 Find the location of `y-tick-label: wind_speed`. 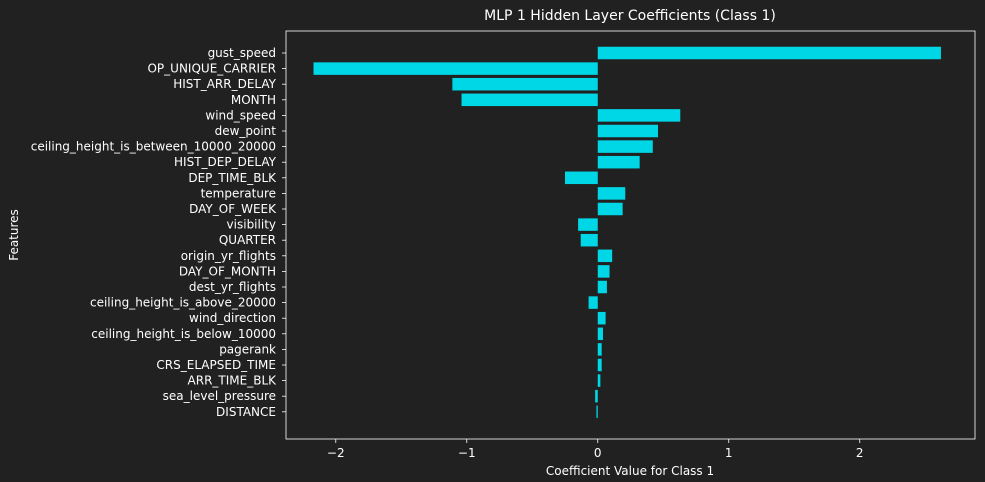

y-tick-label: wind_speed is located at coordinates (240, 115).